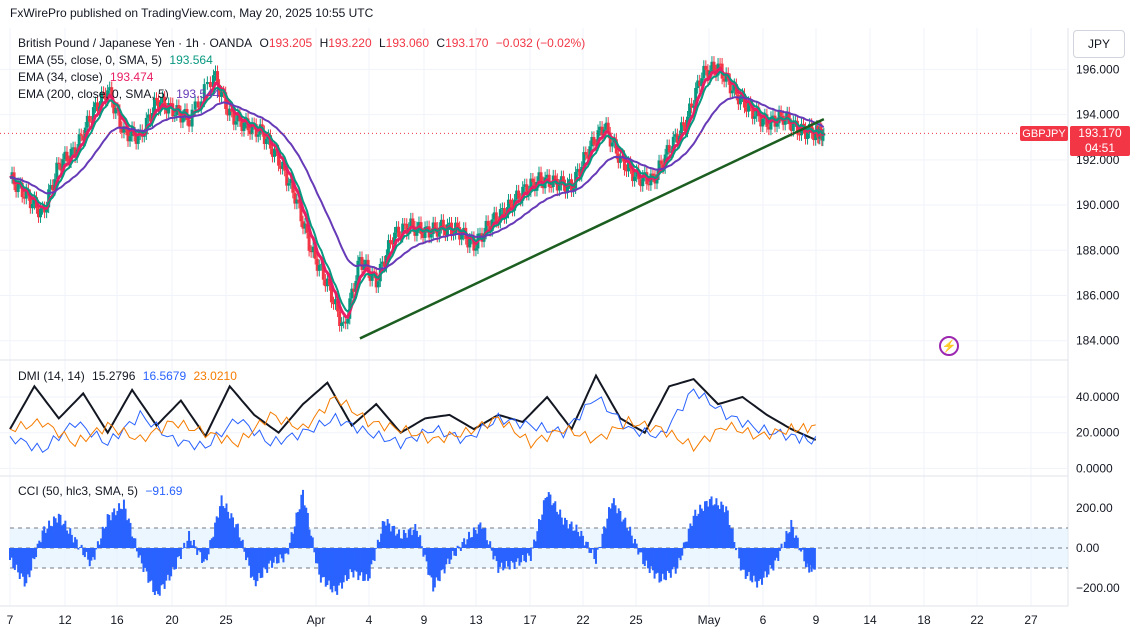 The height and width of the screenshot is (635, 1130). Describe the element at coordinates (164, 491) in the screenshot. I see `cci-value: −91.69` at that location.